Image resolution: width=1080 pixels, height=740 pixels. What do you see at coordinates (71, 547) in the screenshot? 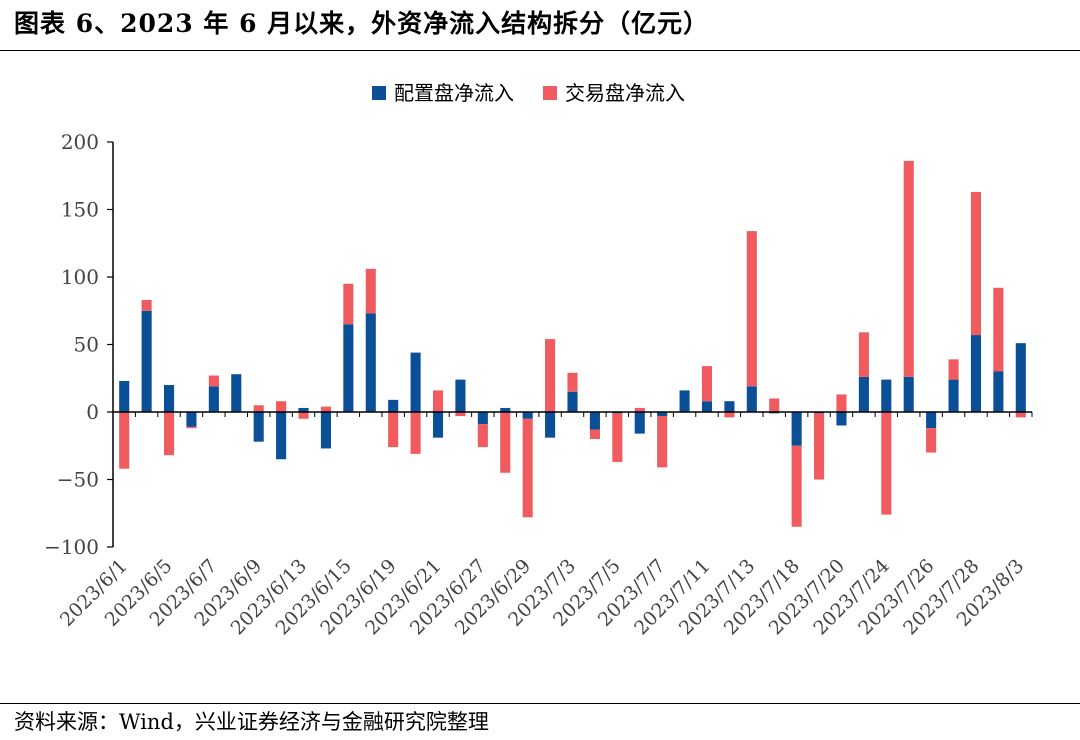
I see `y-tick-label: −100` at bounding box center [71, 547].